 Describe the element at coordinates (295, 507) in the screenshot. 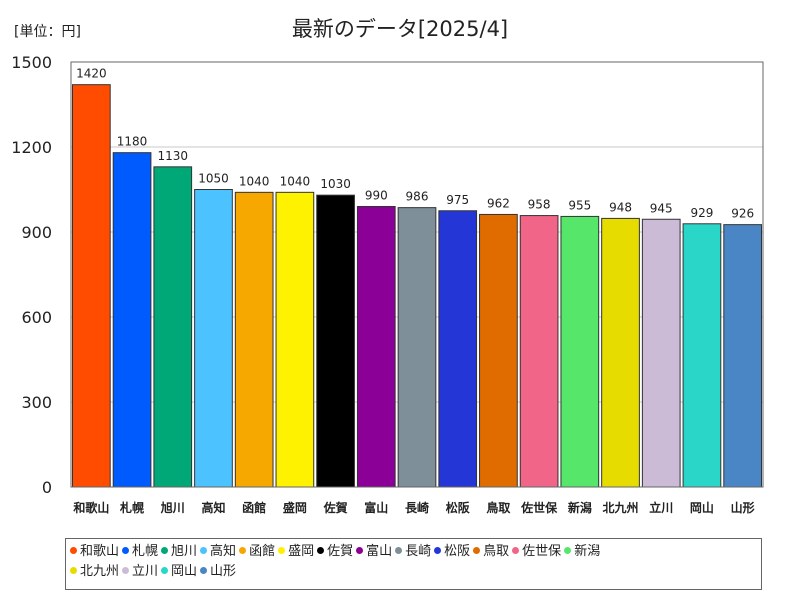

I see `x-tick-label: 盛岡` at that location.